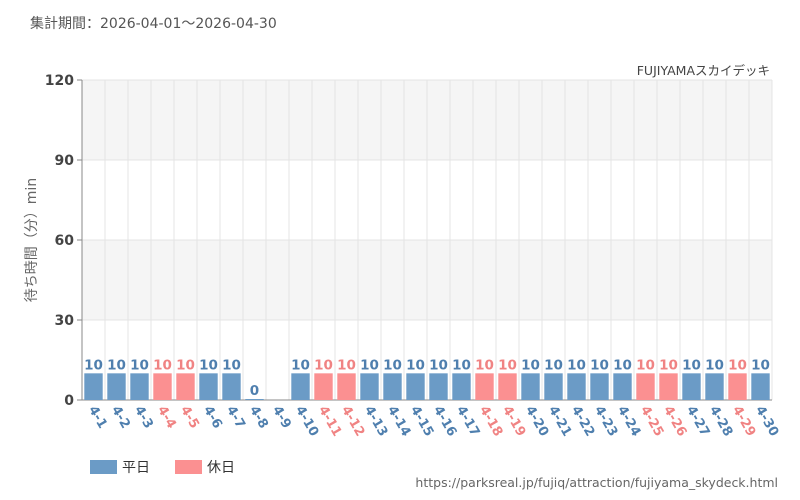  I want to click on y-tick-label: 0, so click(69, 401).